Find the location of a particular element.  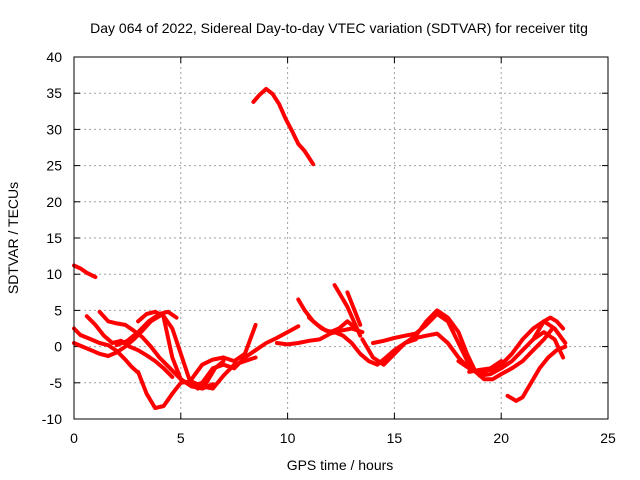

x-tick-label: 0 is located at coordinates (74, 438).